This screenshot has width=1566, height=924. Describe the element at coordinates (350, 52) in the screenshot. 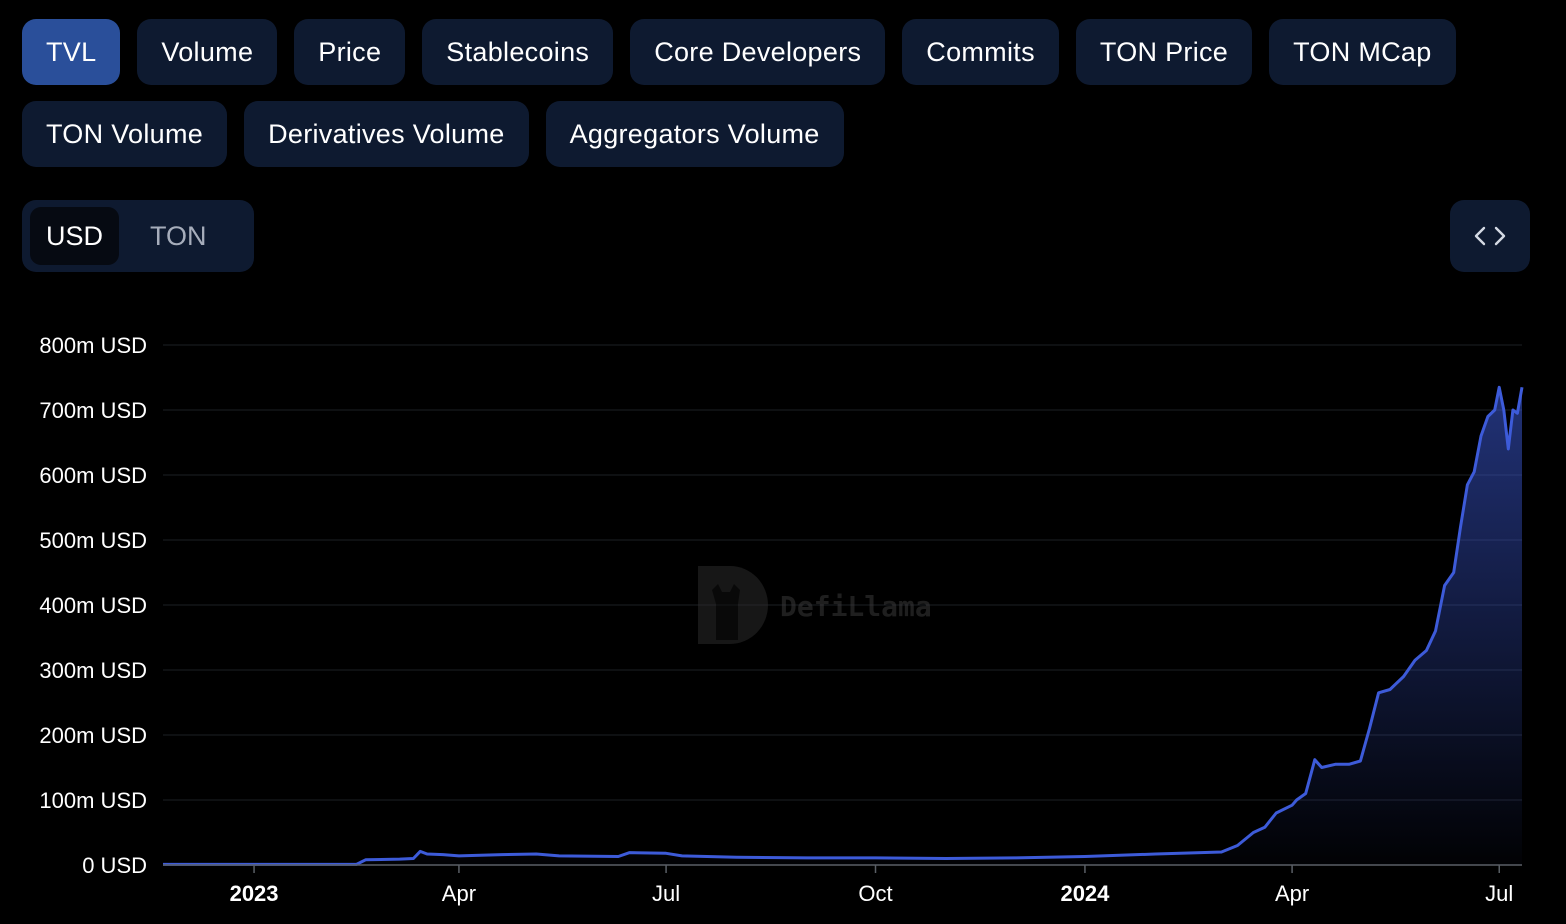

I see `metric-tab-price: Price` at that location.